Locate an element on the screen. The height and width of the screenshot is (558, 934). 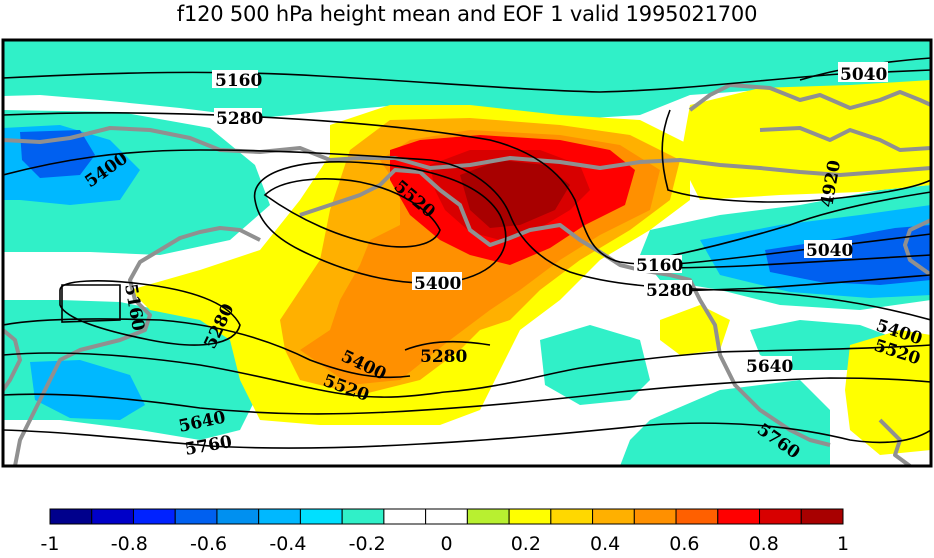
contour-label: 5640 is located at coordinates (769, 367).